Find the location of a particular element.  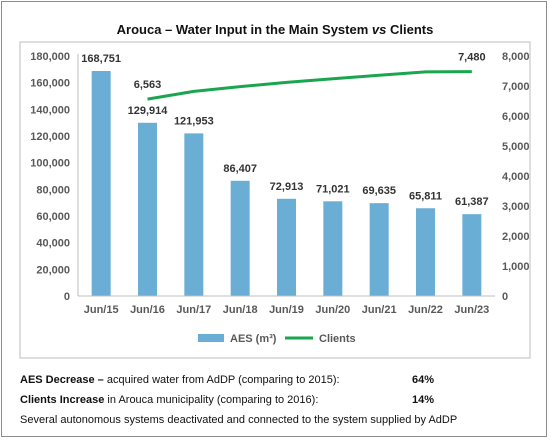

right-tick-label: 4,000 is located at coordinates (516, 177).